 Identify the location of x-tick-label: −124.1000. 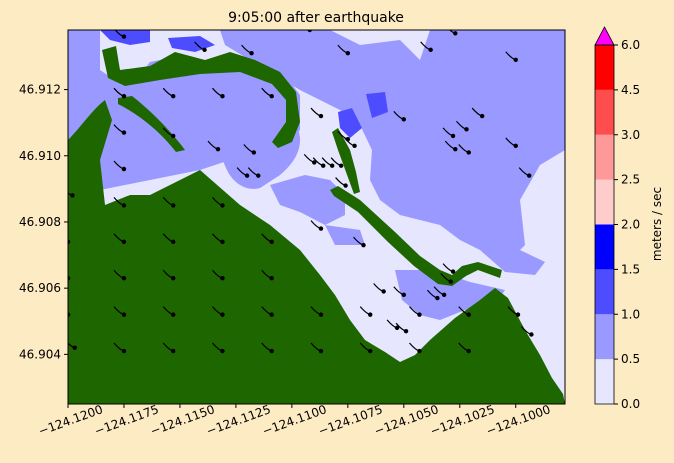
(518, 420).